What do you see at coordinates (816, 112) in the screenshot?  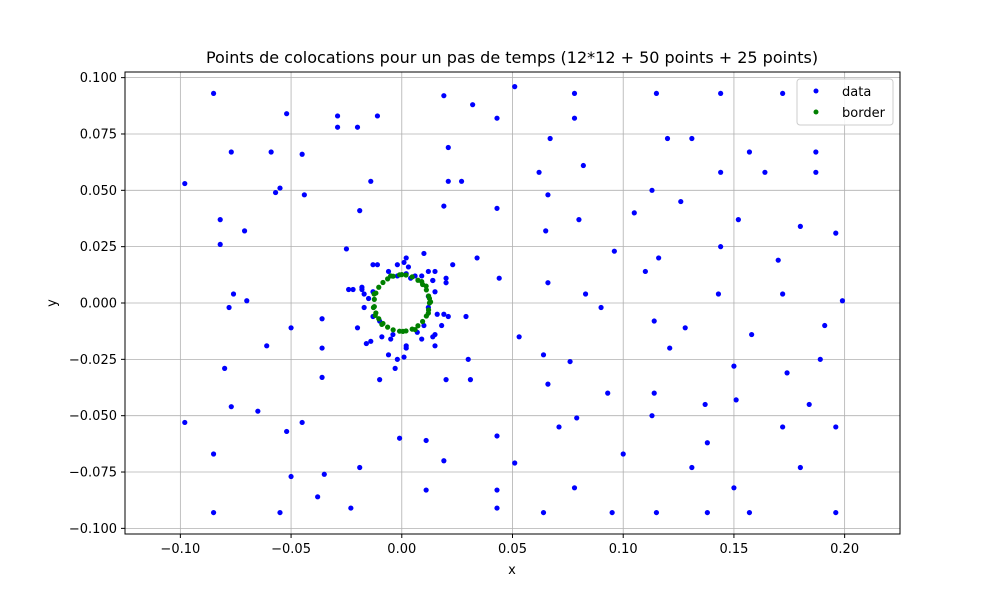 I see `legend-marker-border` at bounding box center [816, 112].